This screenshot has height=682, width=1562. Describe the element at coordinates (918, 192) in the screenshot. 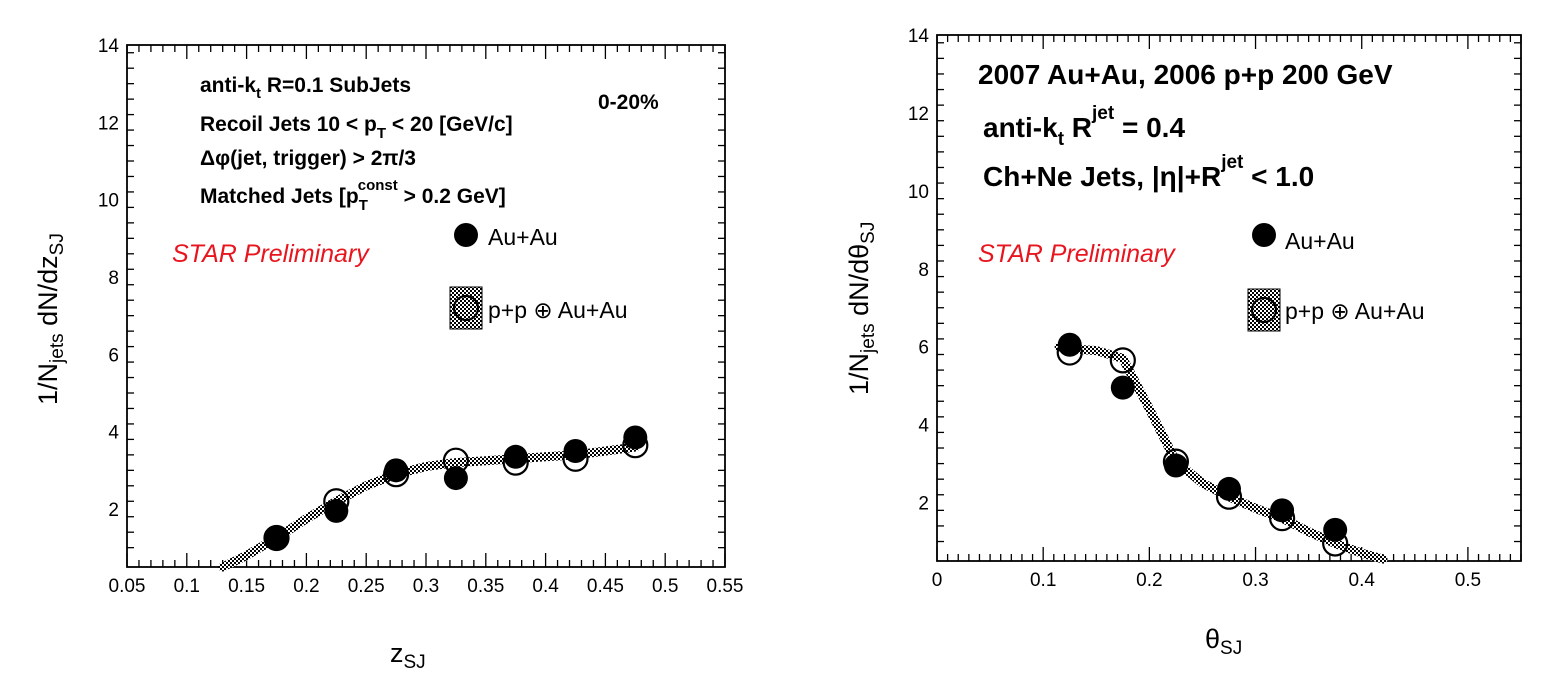

I see `right-y-tick-label: 10` at that location.